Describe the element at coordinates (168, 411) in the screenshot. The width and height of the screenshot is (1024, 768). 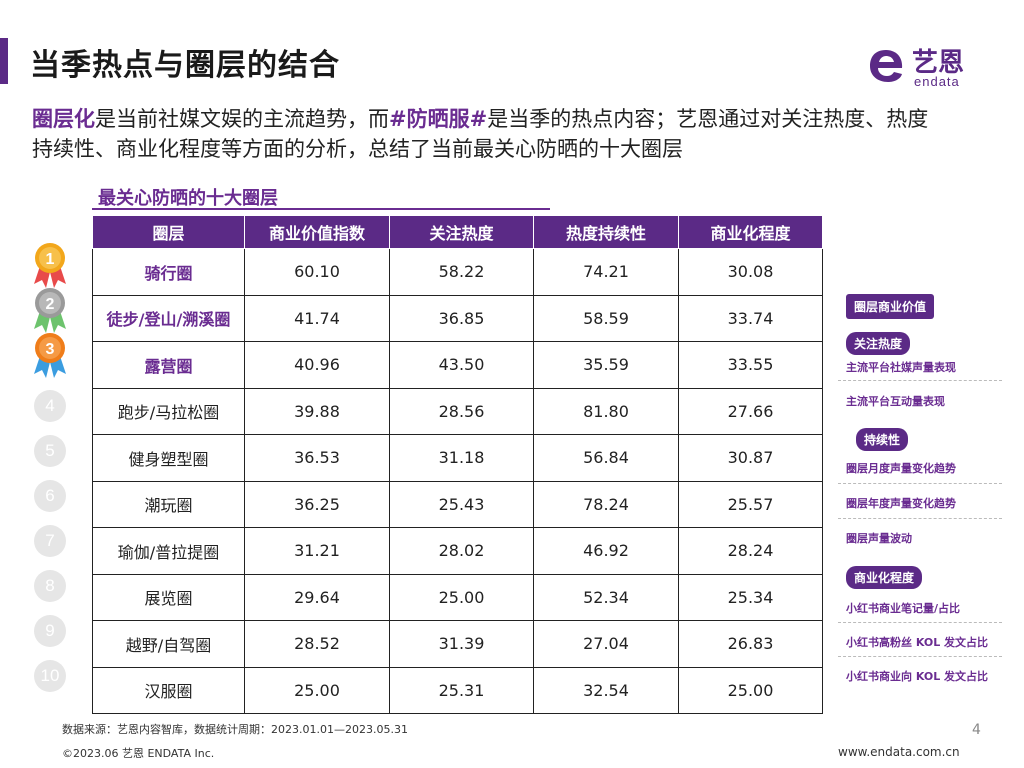
I see `circle-name: 跑步/马拉松圈` at that location.